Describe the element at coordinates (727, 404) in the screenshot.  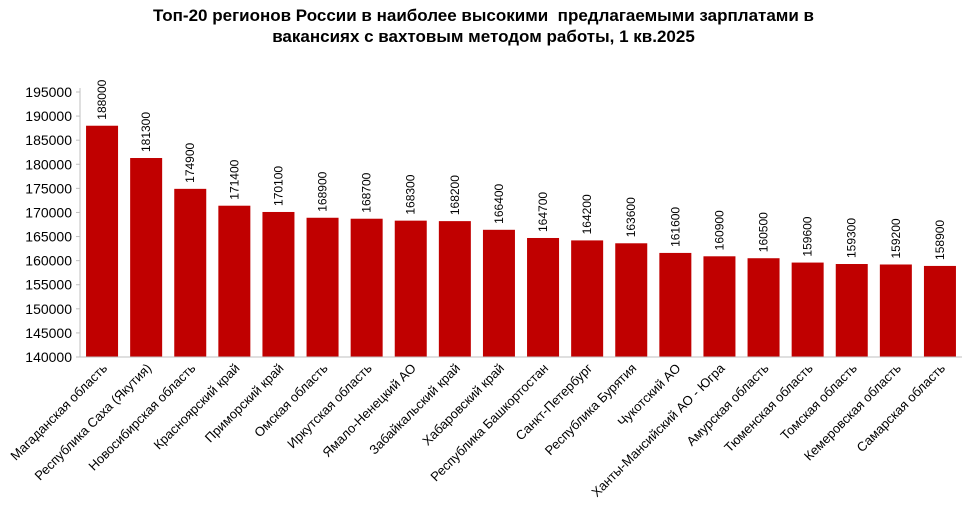
I see `category-label: Амурская область` at that location.